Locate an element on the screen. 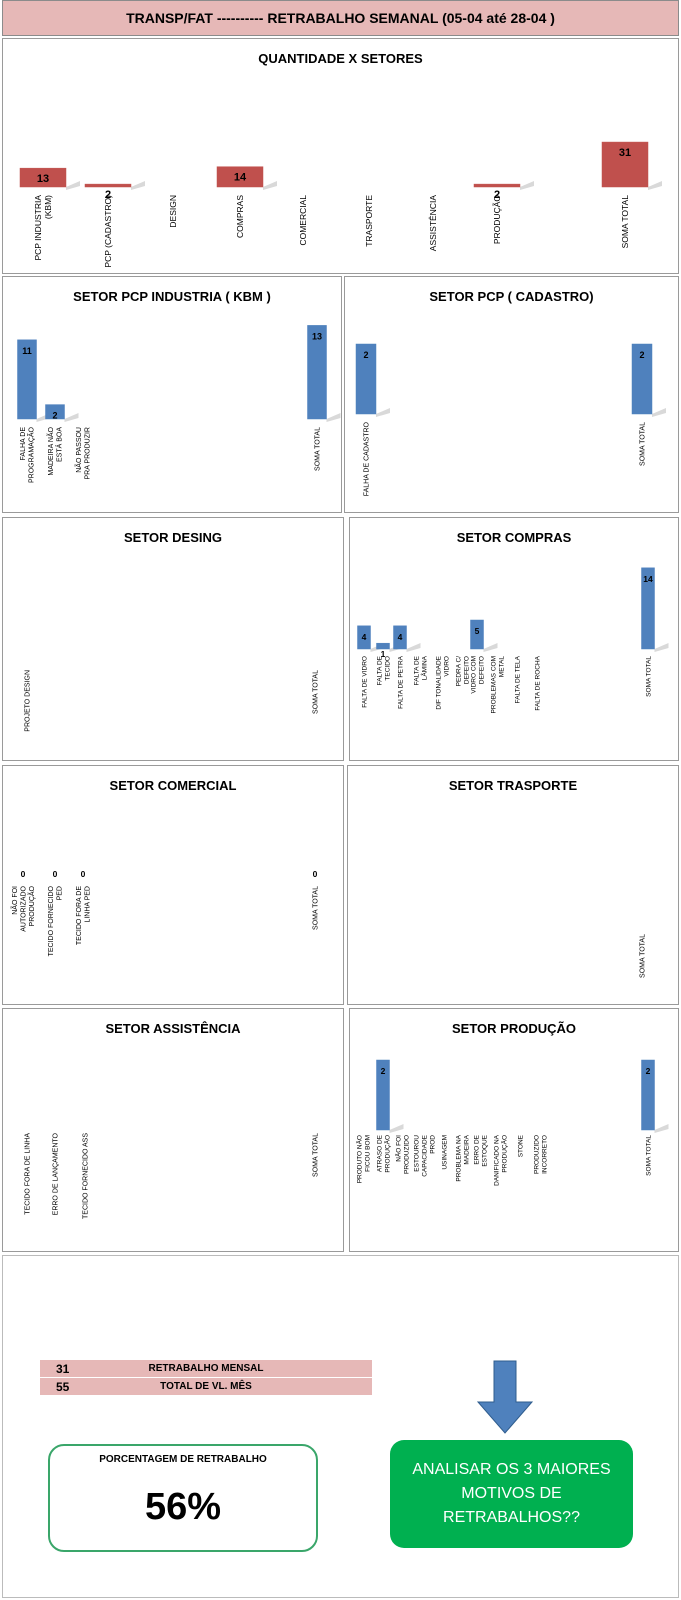 The height and width of the screenshot is (1600, 681). category-label: FALTA DE VIDRO is located at coordinates (364, 682).